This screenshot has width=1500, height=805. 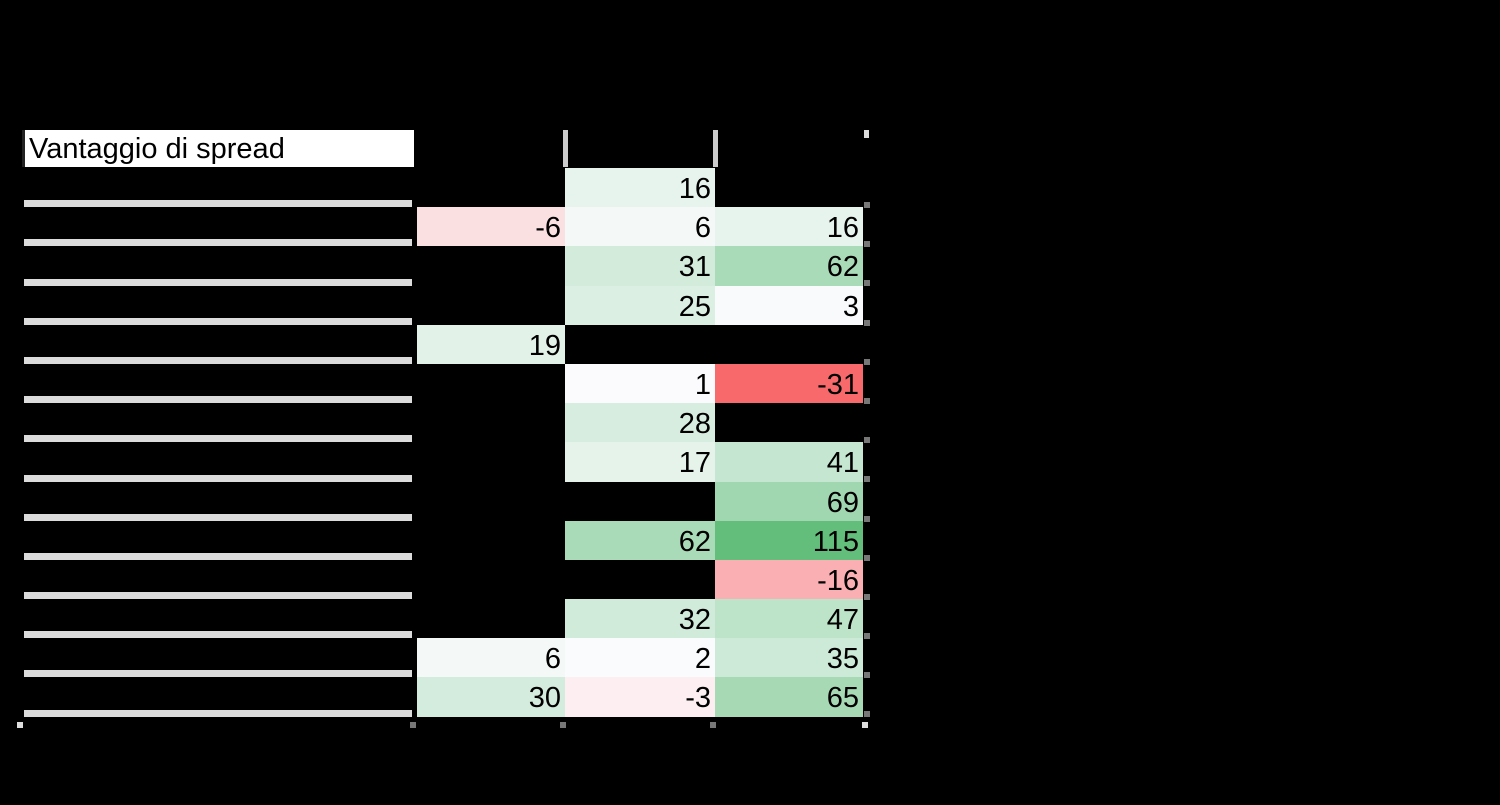 What do you see at coordinates (789, 462) in the screenshot?
I see `value-cell: 41` at bounding box center [789, 462].